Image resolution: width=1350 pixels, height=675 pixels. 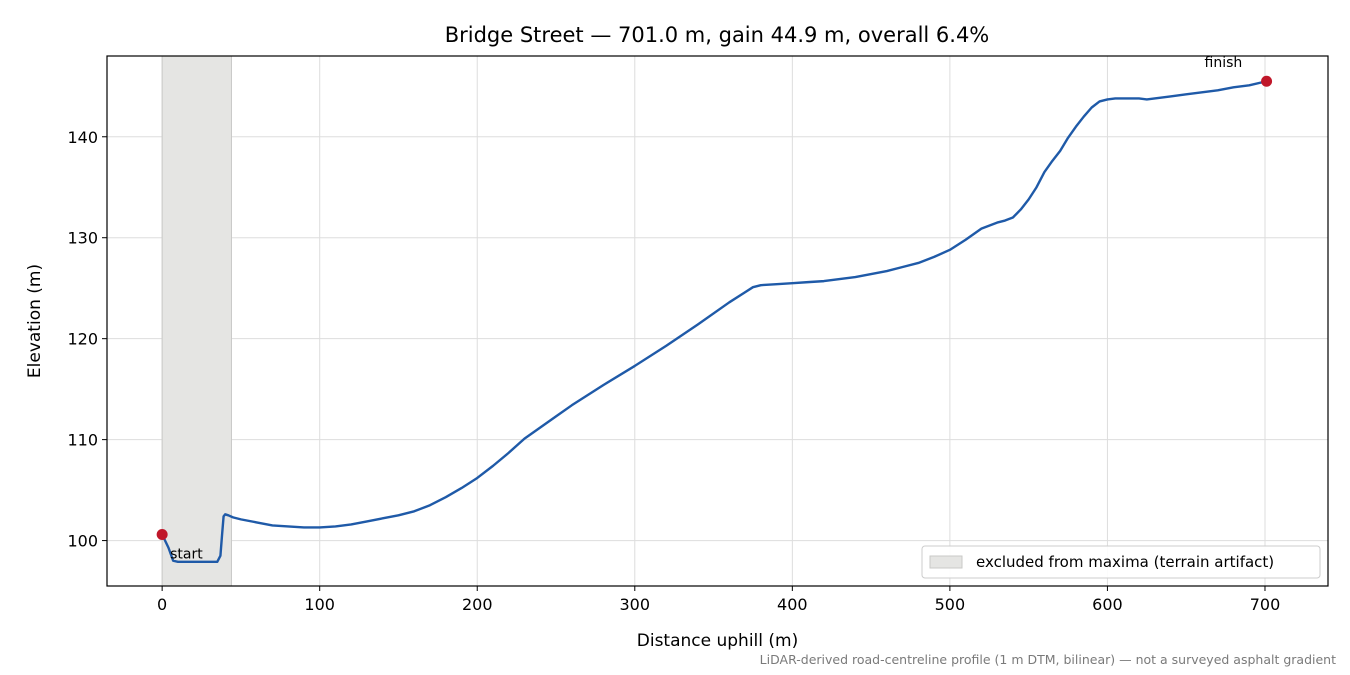 I want to click on x-tick-label: 200, so click(x=477, y=604).